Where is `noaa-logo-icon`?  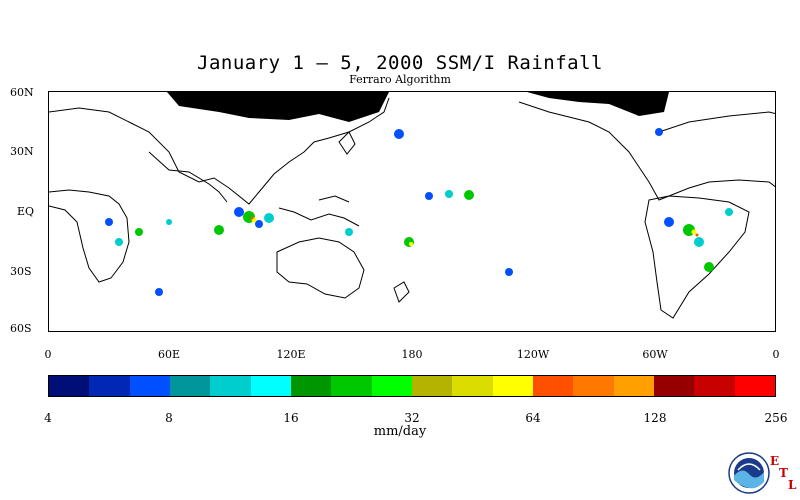 noaa-logo-icon is located at coordinates (749, 473).